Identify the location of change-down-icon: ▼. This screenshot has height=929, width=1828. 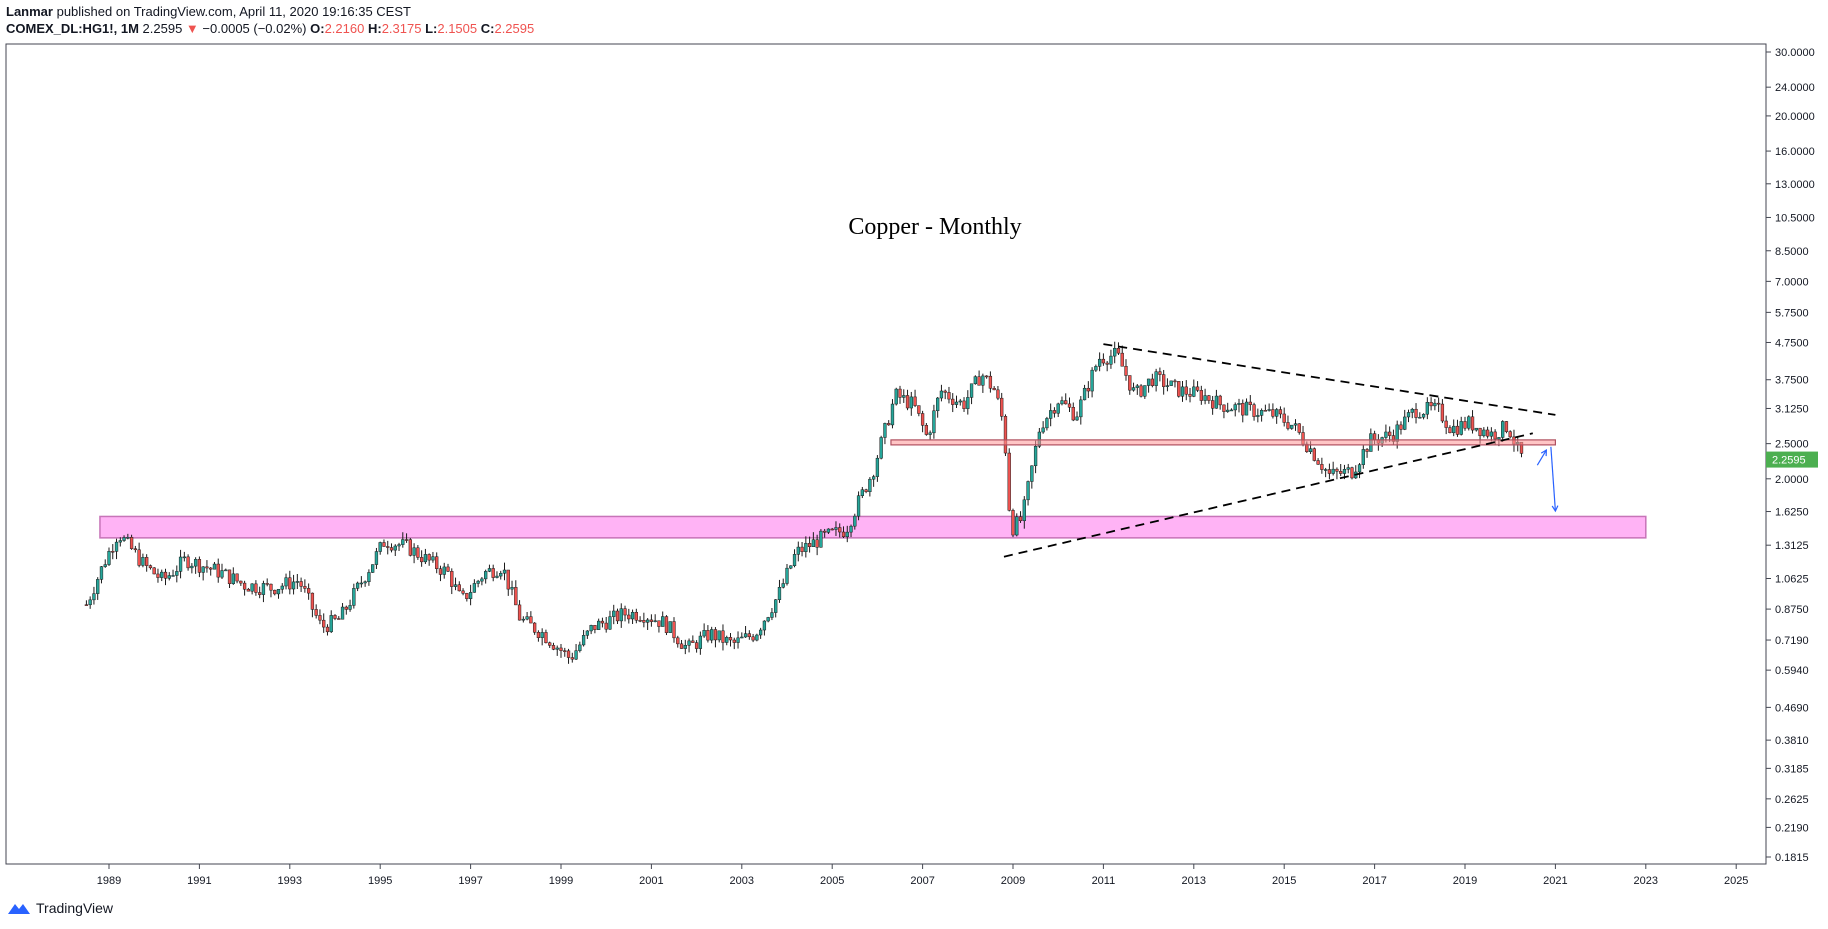
(192, 28).